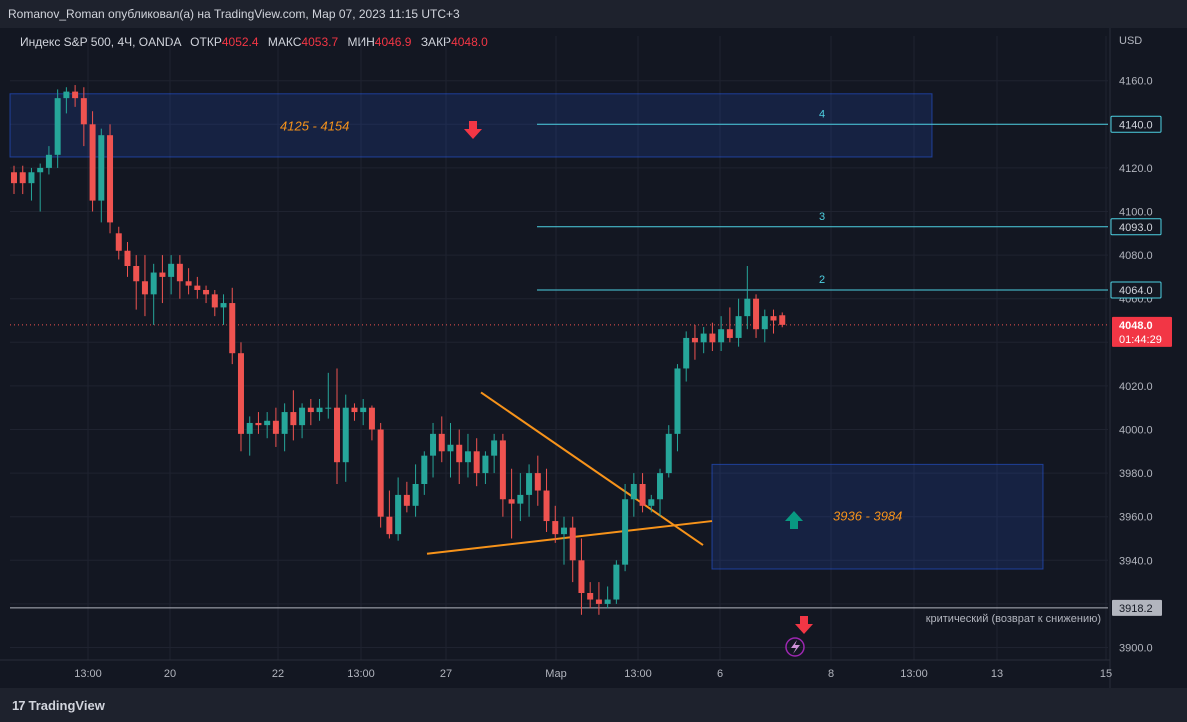  I want to click on y-tick-label: 4000.0, so click(1136, 431).